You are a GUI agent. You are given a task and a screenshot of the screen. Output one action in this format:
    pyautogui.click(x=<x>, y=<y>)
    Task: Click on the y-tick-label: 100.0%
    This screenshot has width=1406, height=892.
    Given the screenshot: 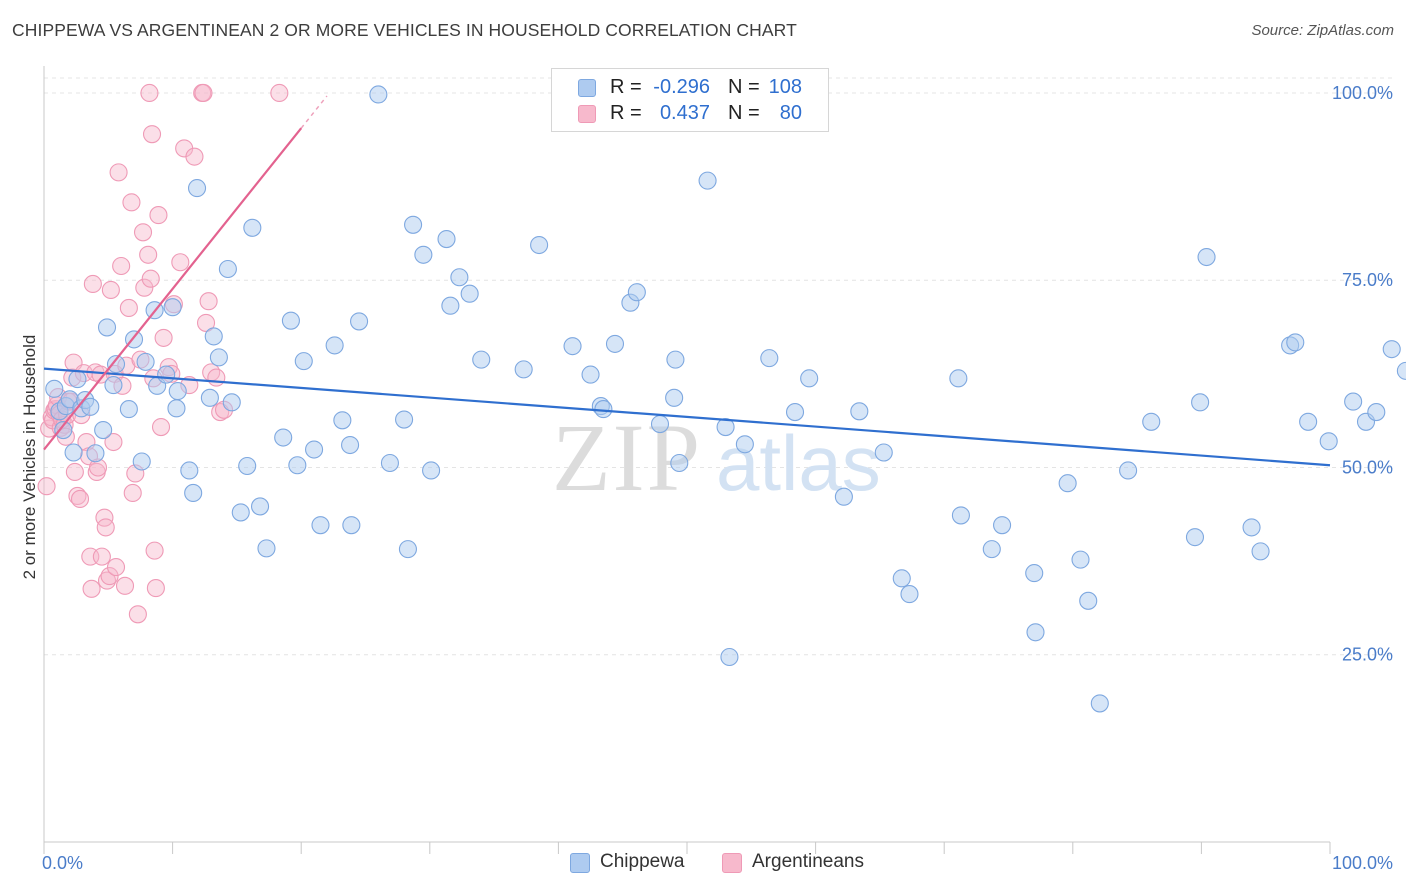 What is the action you would take?
    pyautogui.click(x=1362, y=93)
    